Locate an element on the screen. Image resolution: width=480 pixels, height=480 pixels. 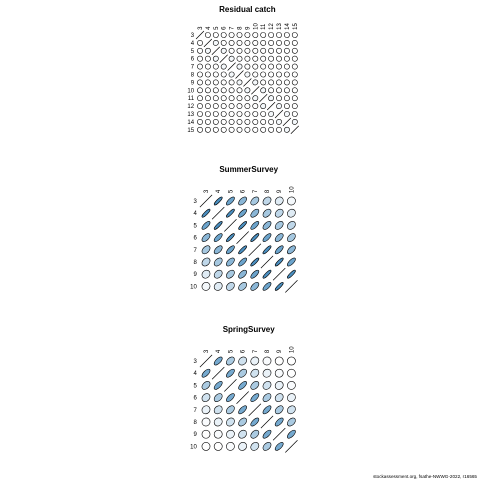
row-tick-label: 8 is located at coordinates (196, 423).